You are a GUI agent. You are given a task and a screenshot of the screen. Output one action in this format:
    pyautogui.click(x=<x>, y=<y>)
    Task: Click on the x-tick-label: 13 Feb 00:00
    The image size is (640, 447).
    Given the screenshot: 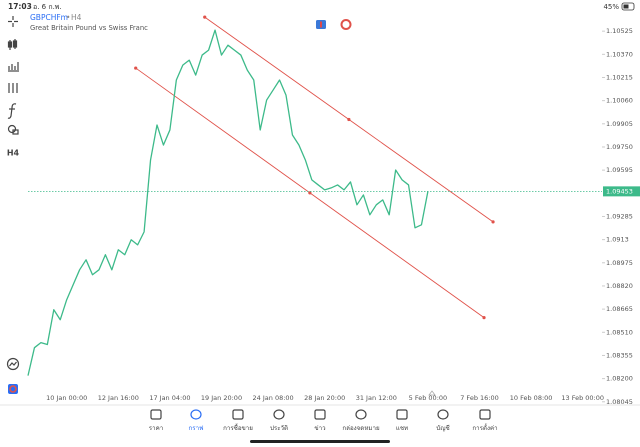 What is the action you would take?
    pyautogui.click(x=582, y=398)
    